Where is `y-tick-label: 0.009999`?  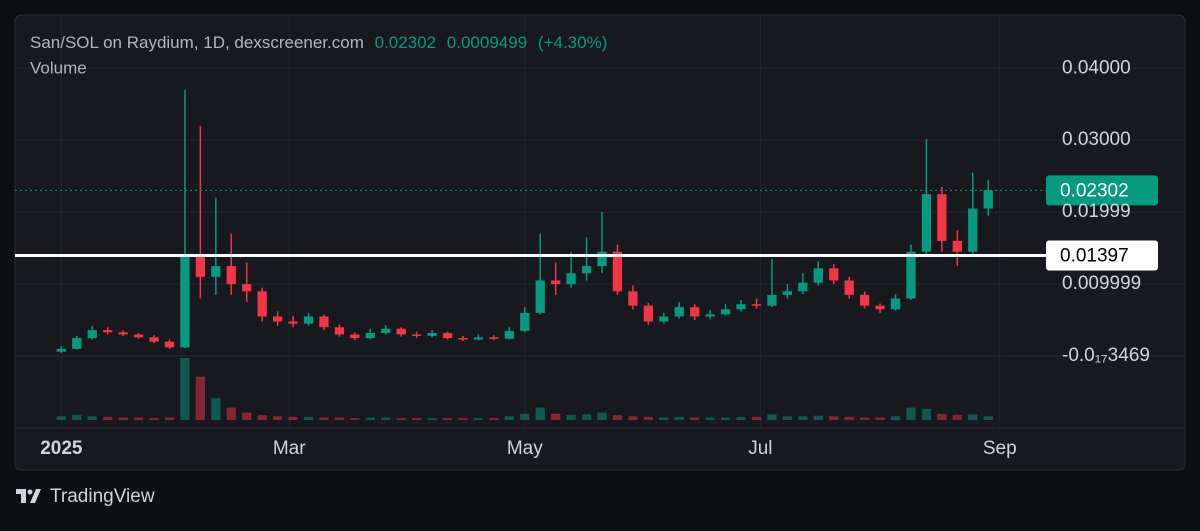 y-tick-label: 0.009999 is located at coordinates (1101, 283).